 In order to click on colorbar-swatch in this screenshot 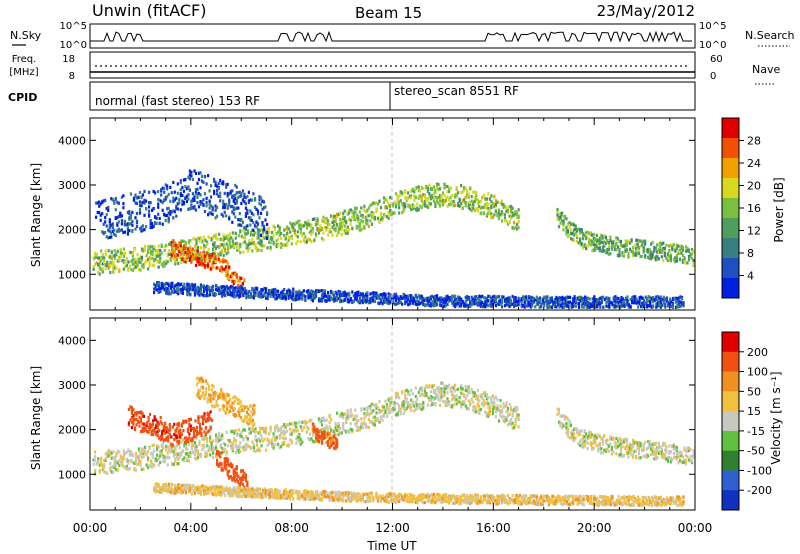, I will do `click(730, 188)`.